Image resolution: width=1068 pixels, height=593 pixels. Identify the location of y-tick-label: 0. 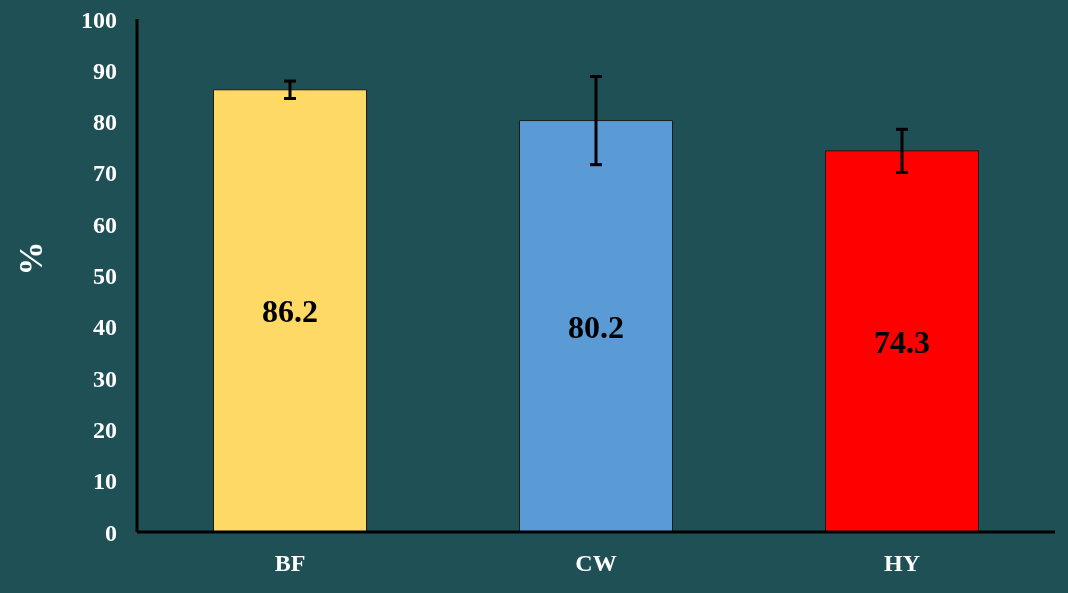
(111, 532).